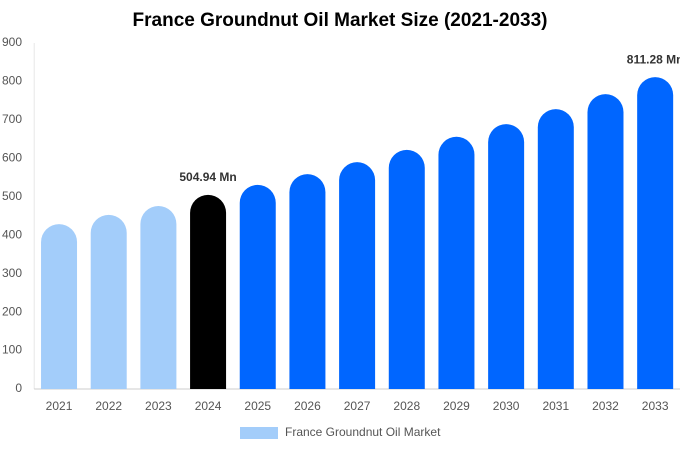  What do you see at coordinates (207, 177) in the screenshot?
I see `value-label: 504.94 Mn` at bounding box center [207, 177].